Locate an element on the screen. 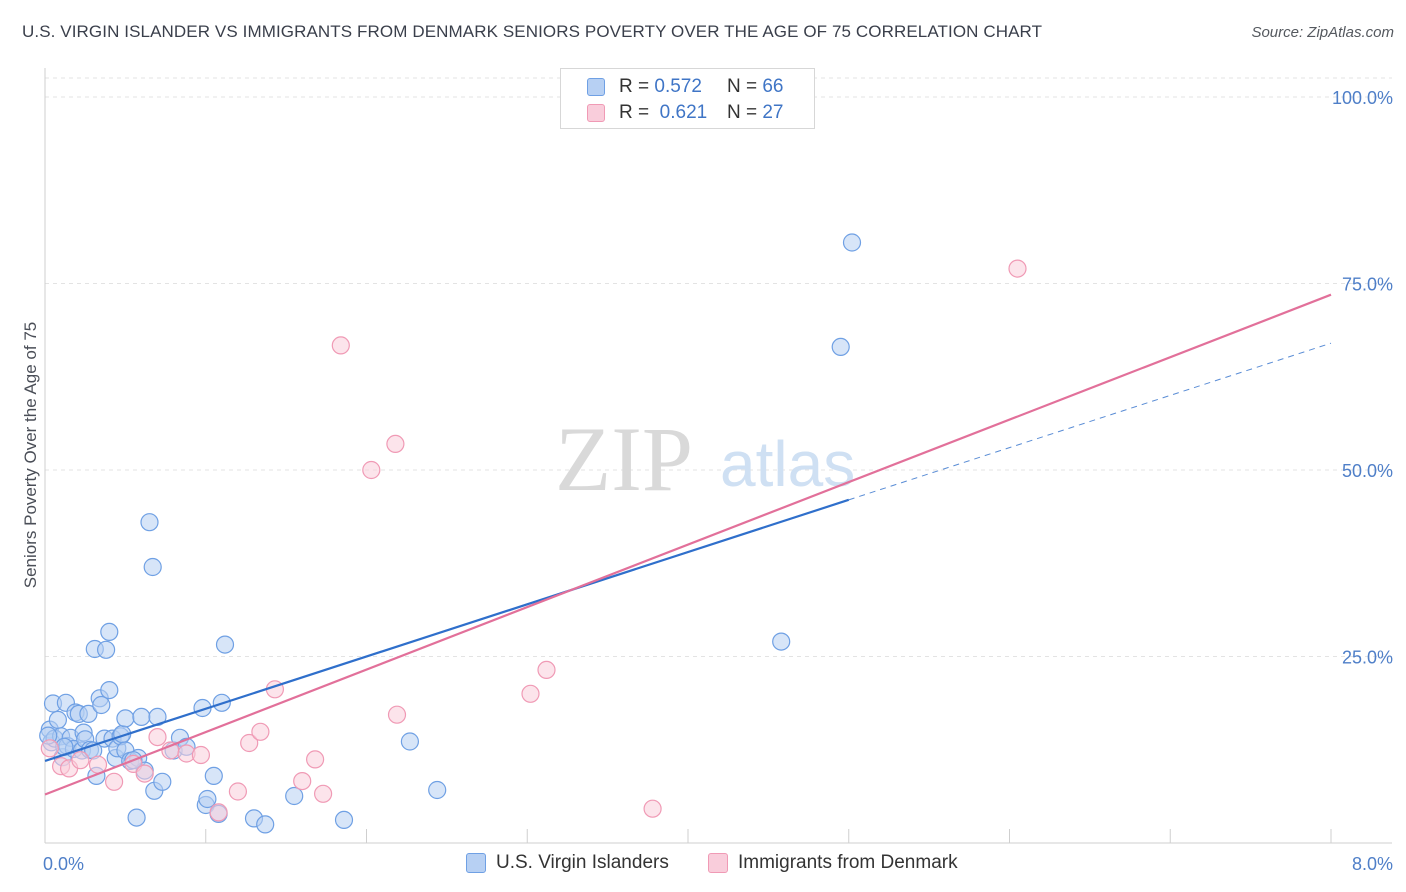 The image size is (1406, 892). x-tick-label: 8.0% is located at coordinates (1372, 864).